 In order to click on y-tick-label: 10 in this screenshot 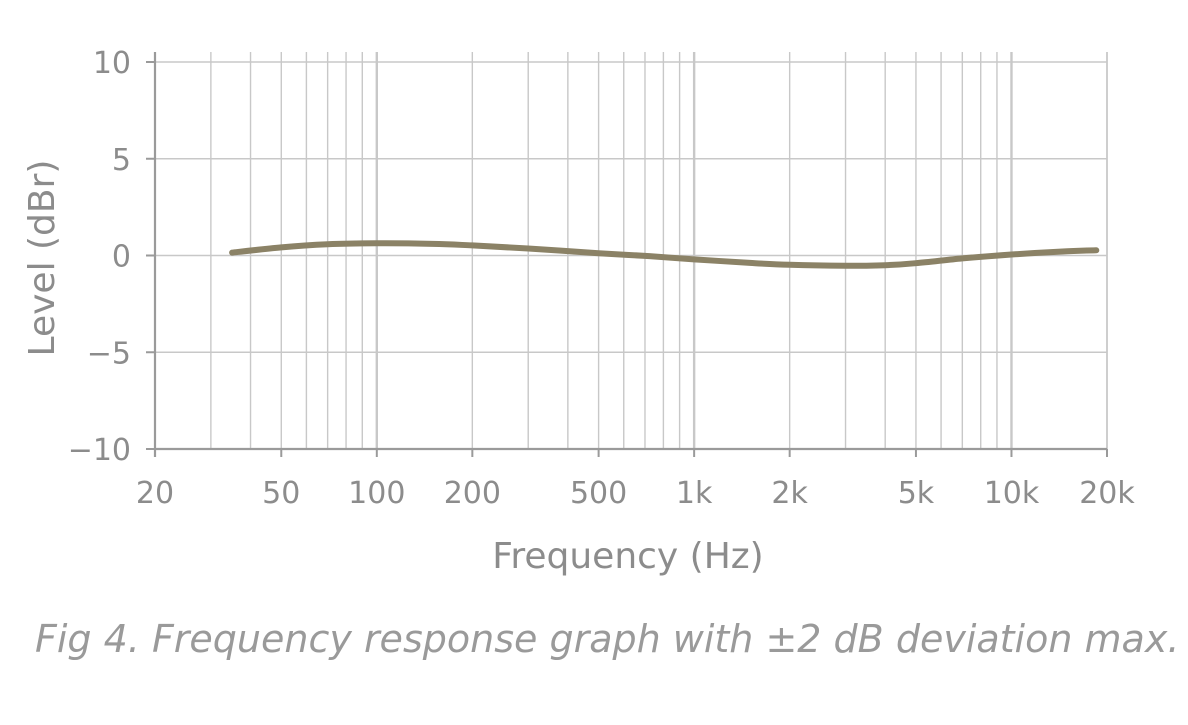, I will do `click(112, 63)`.